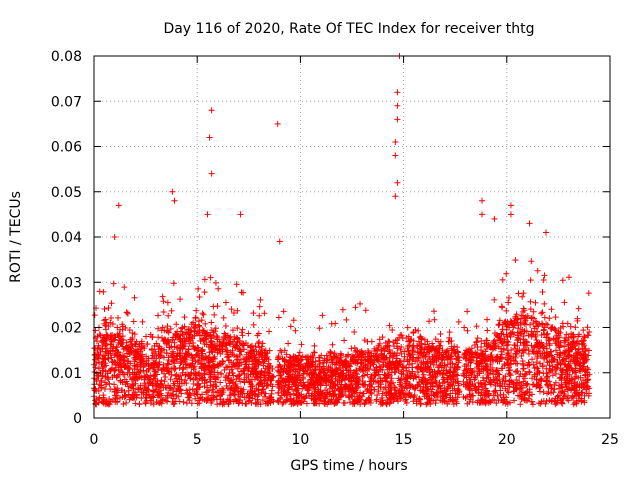 This screenshot has width=640, height=480. What do you see at coordinates (66, 102) in the screenshot?
I see `y-tick-label: 0.07` at bounding box center [66, 102].